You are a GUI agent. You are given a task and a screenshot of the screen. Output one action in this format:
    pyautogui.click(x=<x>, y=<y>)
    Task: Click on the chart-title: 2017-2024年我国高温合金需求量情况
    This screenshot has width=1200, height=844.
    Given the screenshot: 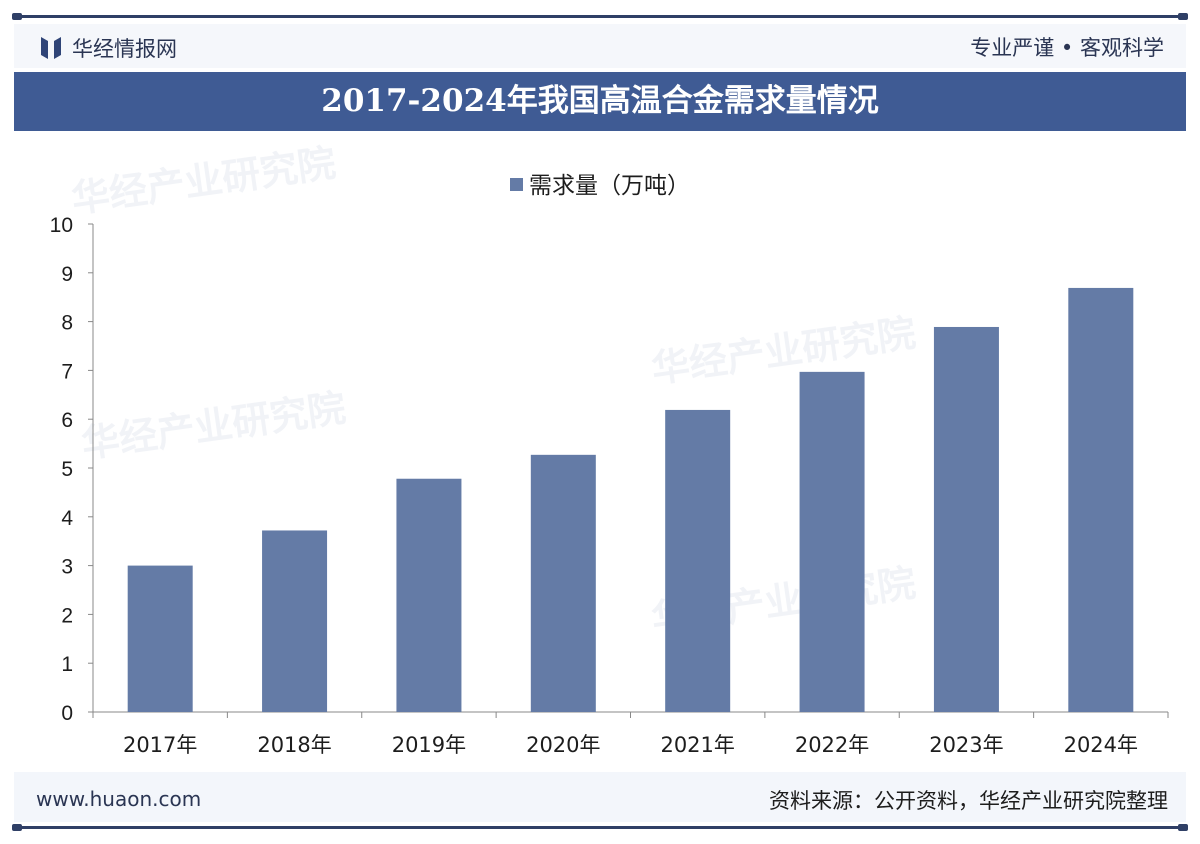 What is the action you would take?
    pyautogui.click(x=600, y=101)
    